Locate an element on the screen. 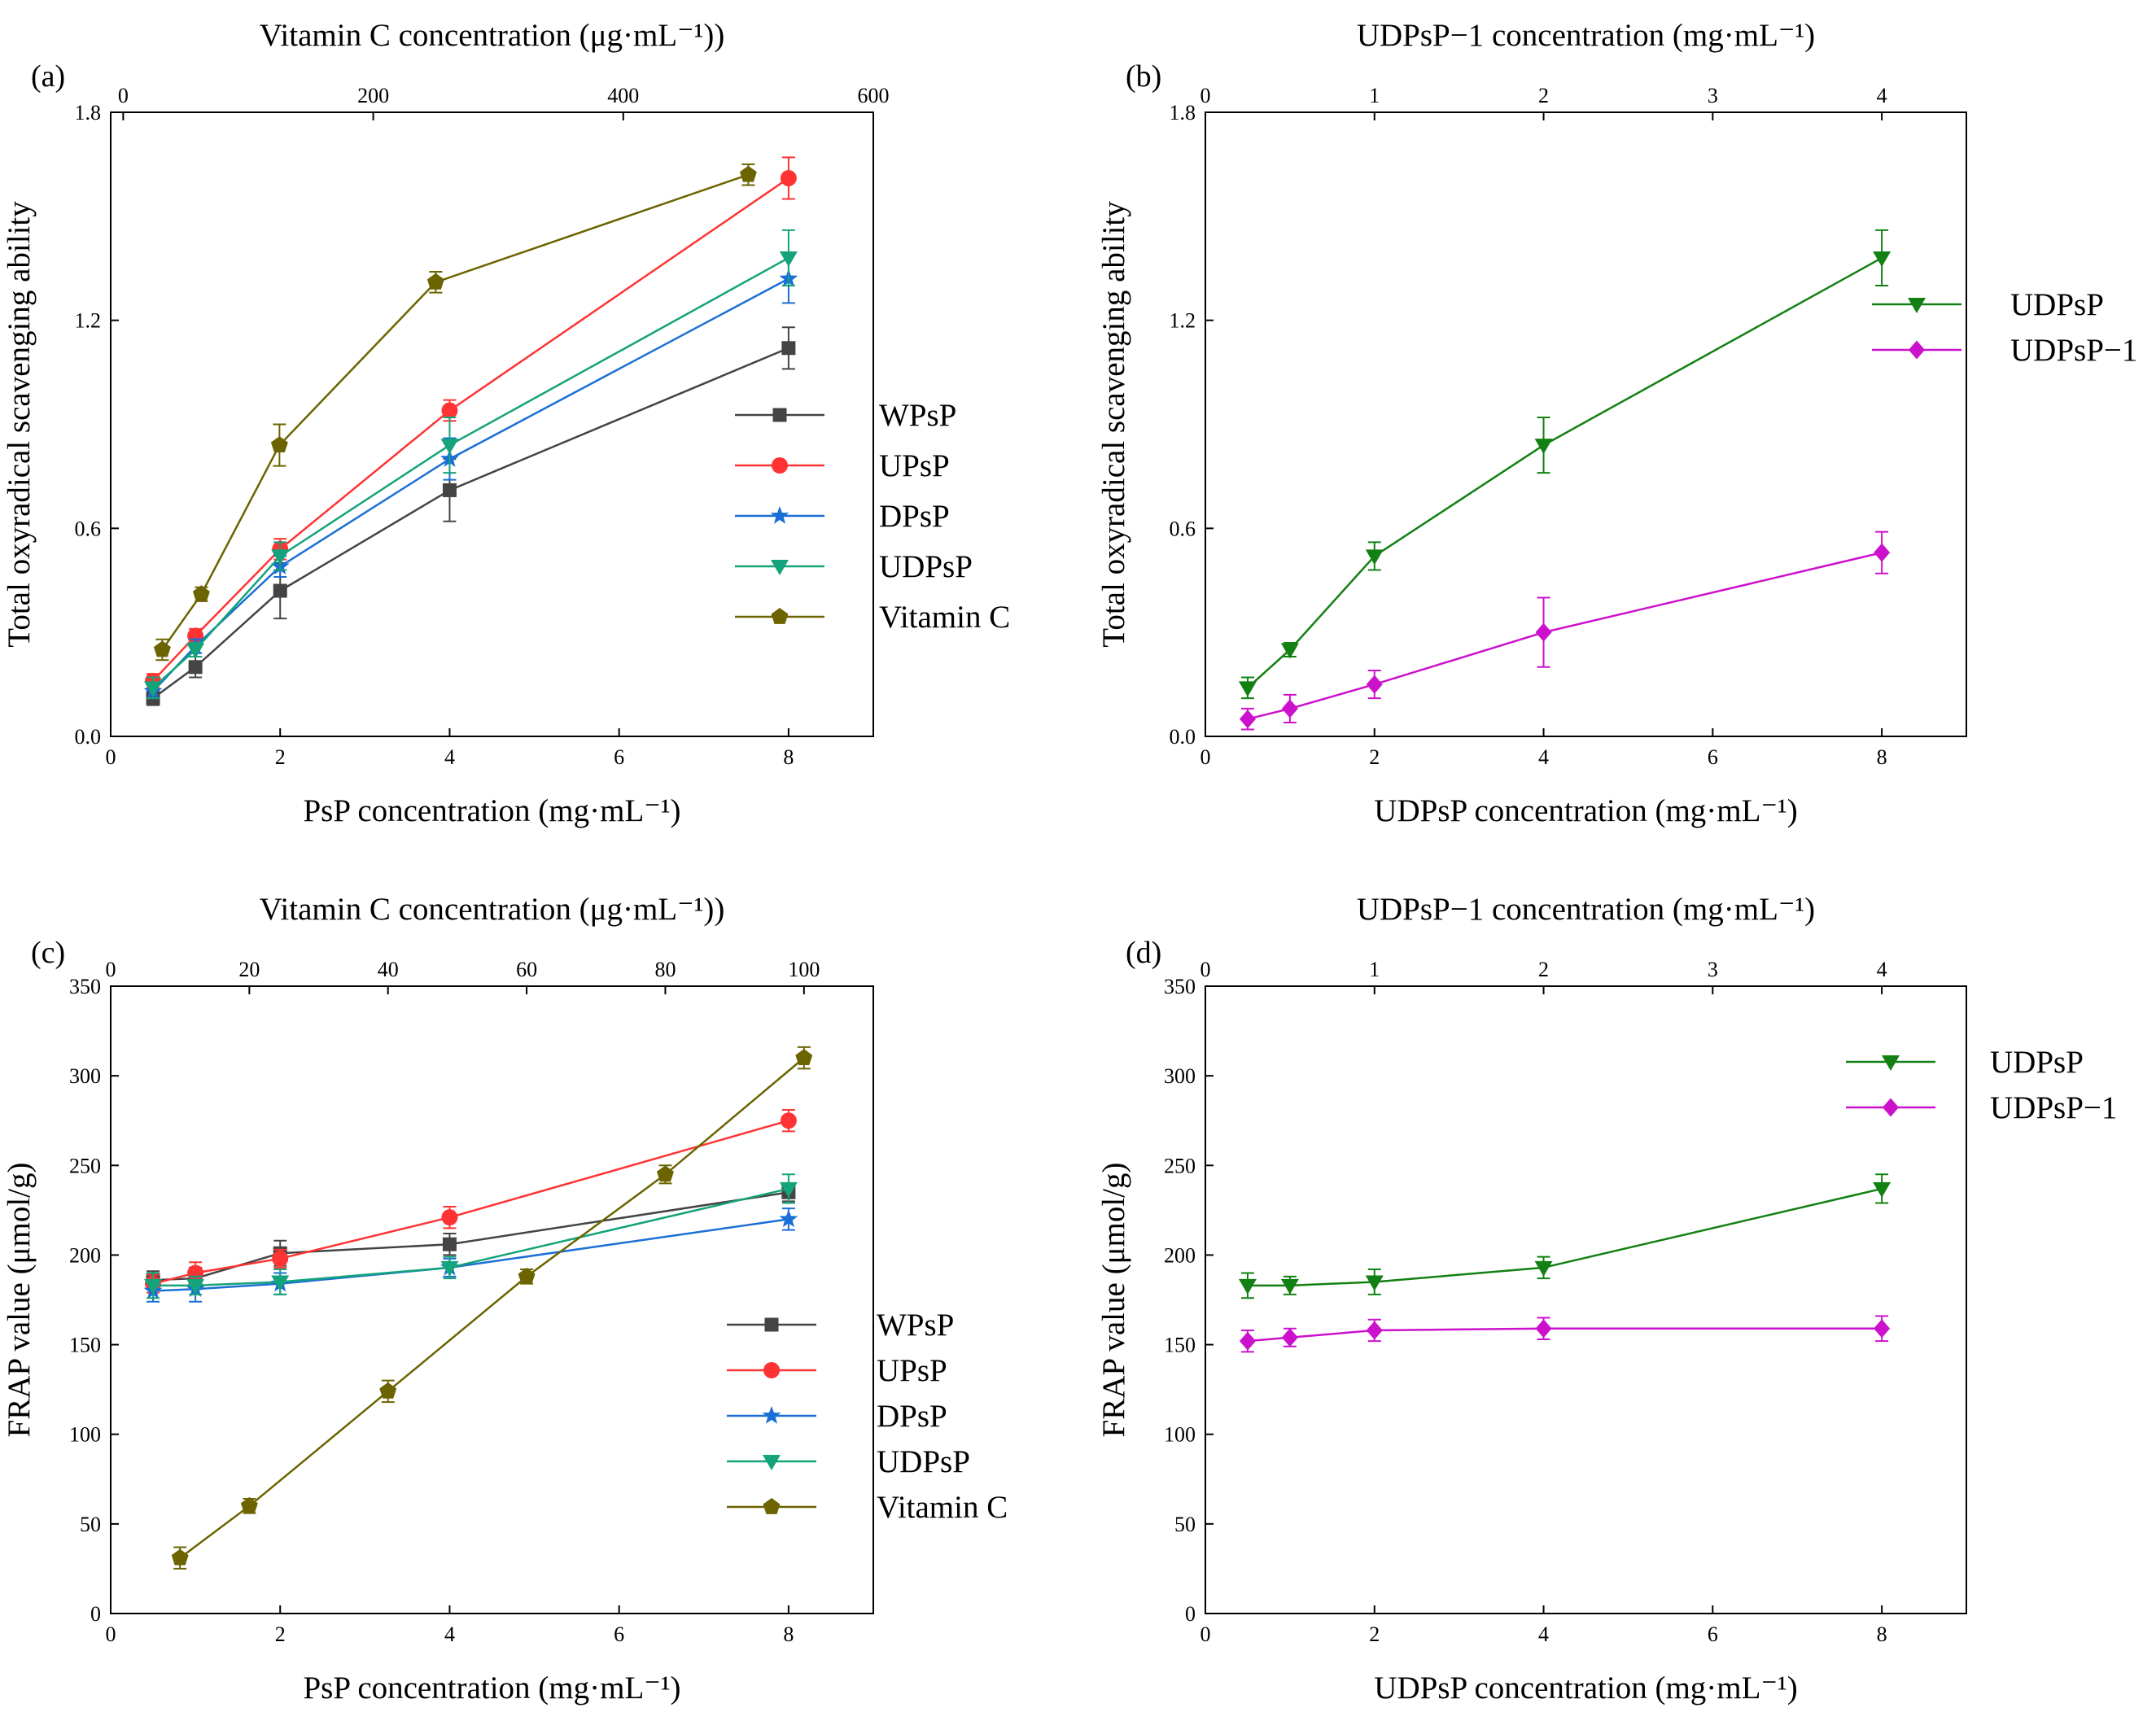 The height and width of the screenshot is (1725, 2156). x-axis-label: UDPsP concentration (mg·mL⁻¹) is located at coordinates (1585, 810).